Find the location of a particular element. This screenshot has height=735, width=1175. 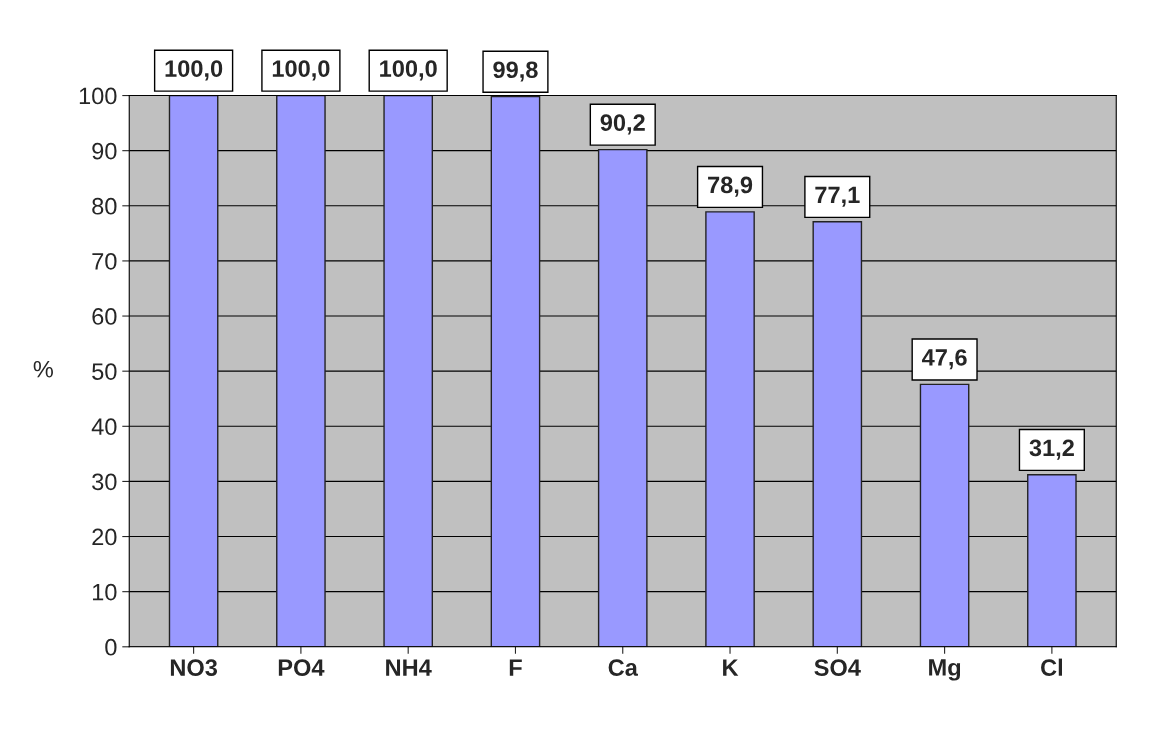

y-tick-label: 100 is located at coordinates (98, 96).